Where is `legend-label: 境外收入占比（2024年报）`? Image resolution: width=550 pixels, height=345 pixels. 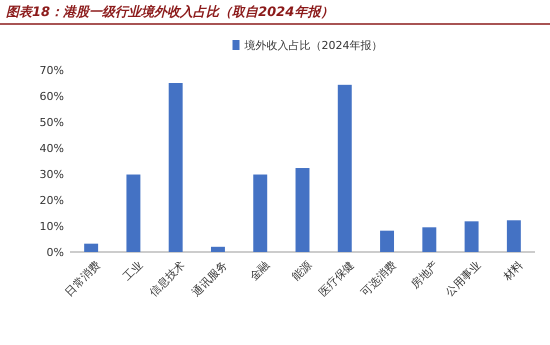 legend-label: 境外收入占比（2024年报） is located at coordinates (313, 45).